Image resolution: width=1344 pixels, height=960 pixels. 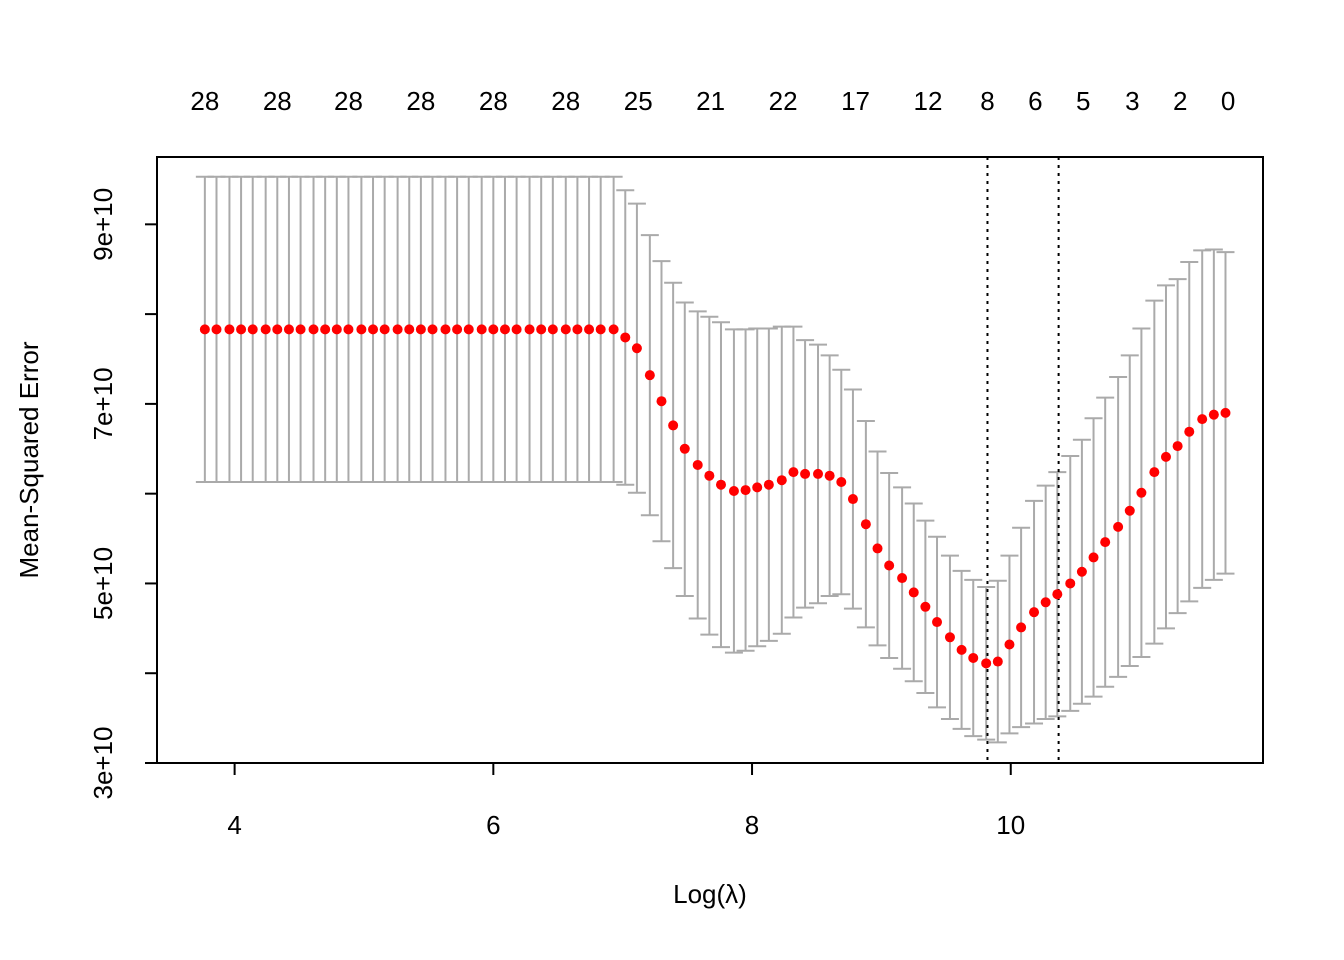 What do you see at coordinates (234, 825) in the screenshot?
I see `x-tick-label: 4` at bounding box center [234, 825].